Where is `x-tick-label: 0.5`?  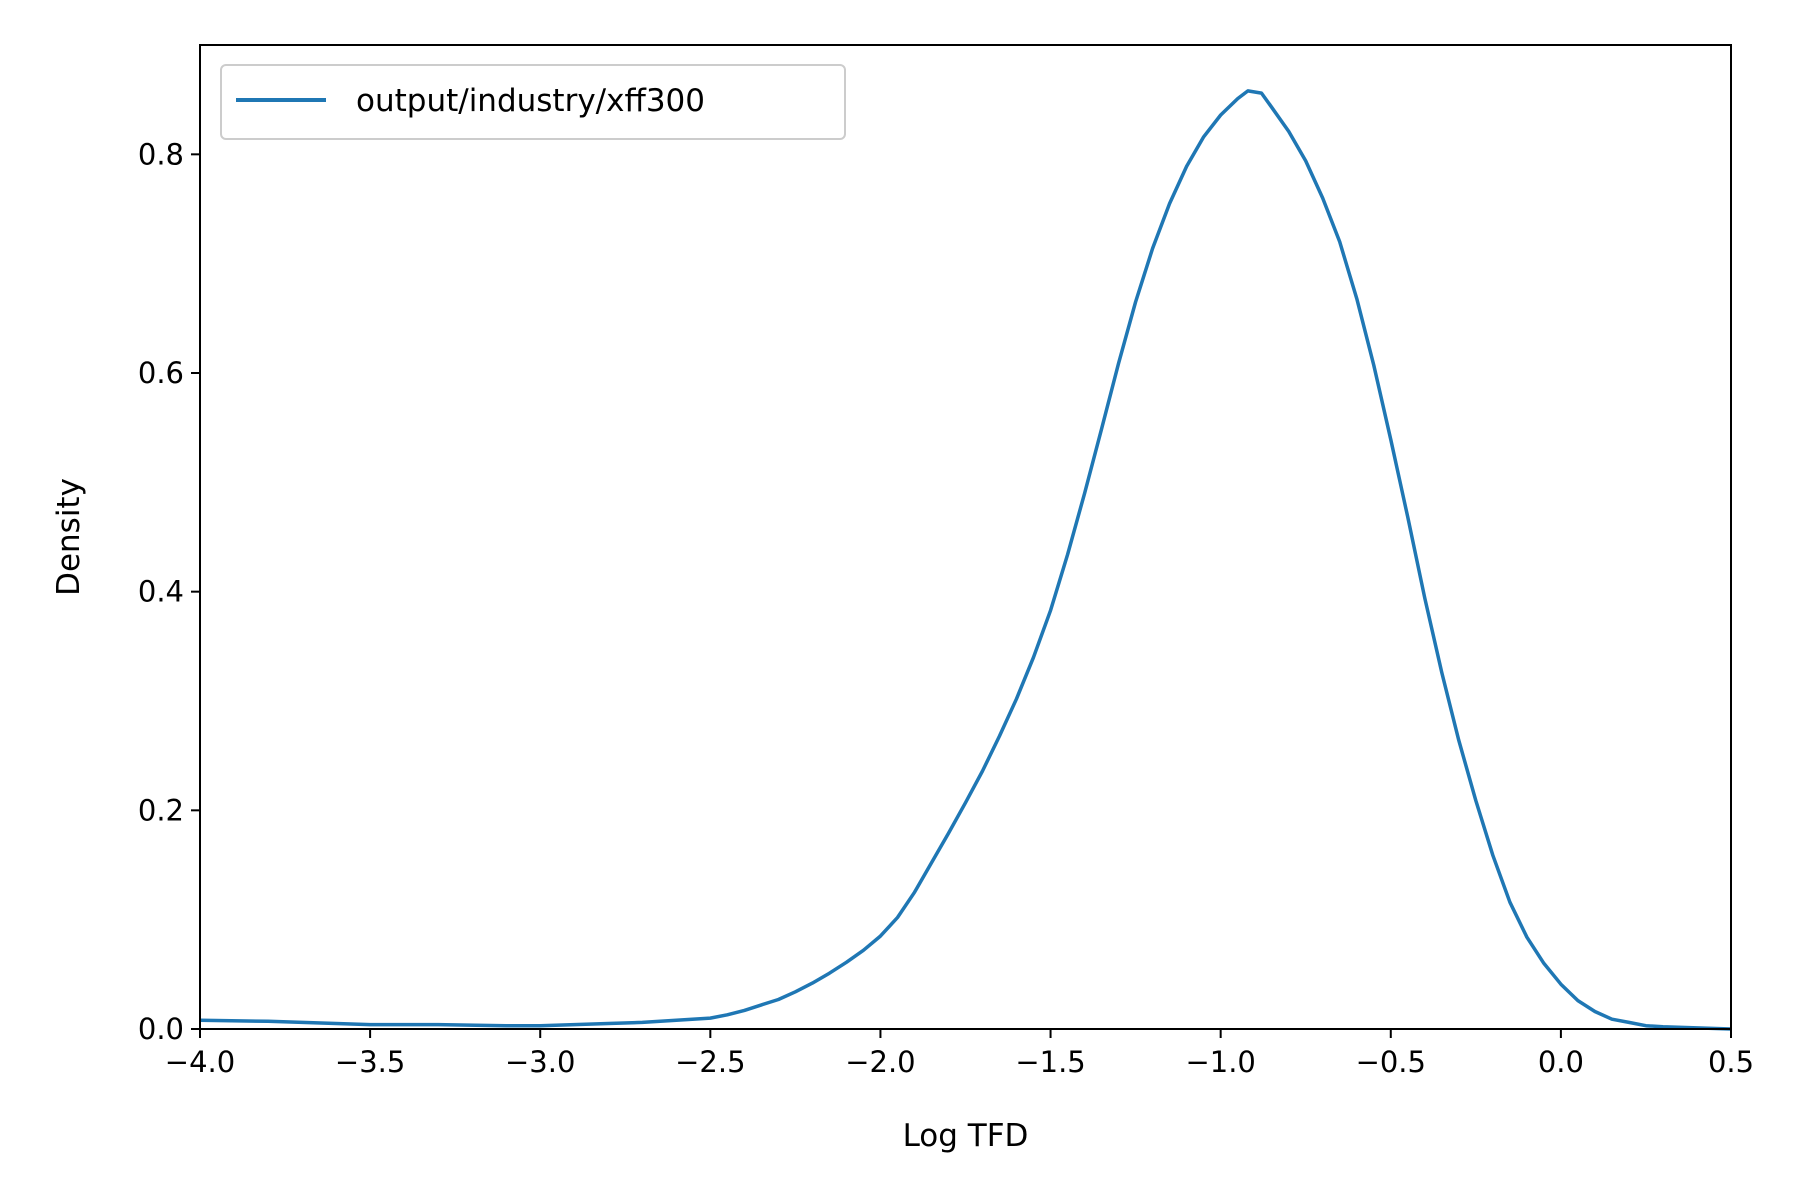
x-tick-label: 0.5 is located at coordinates (1731, 1062).